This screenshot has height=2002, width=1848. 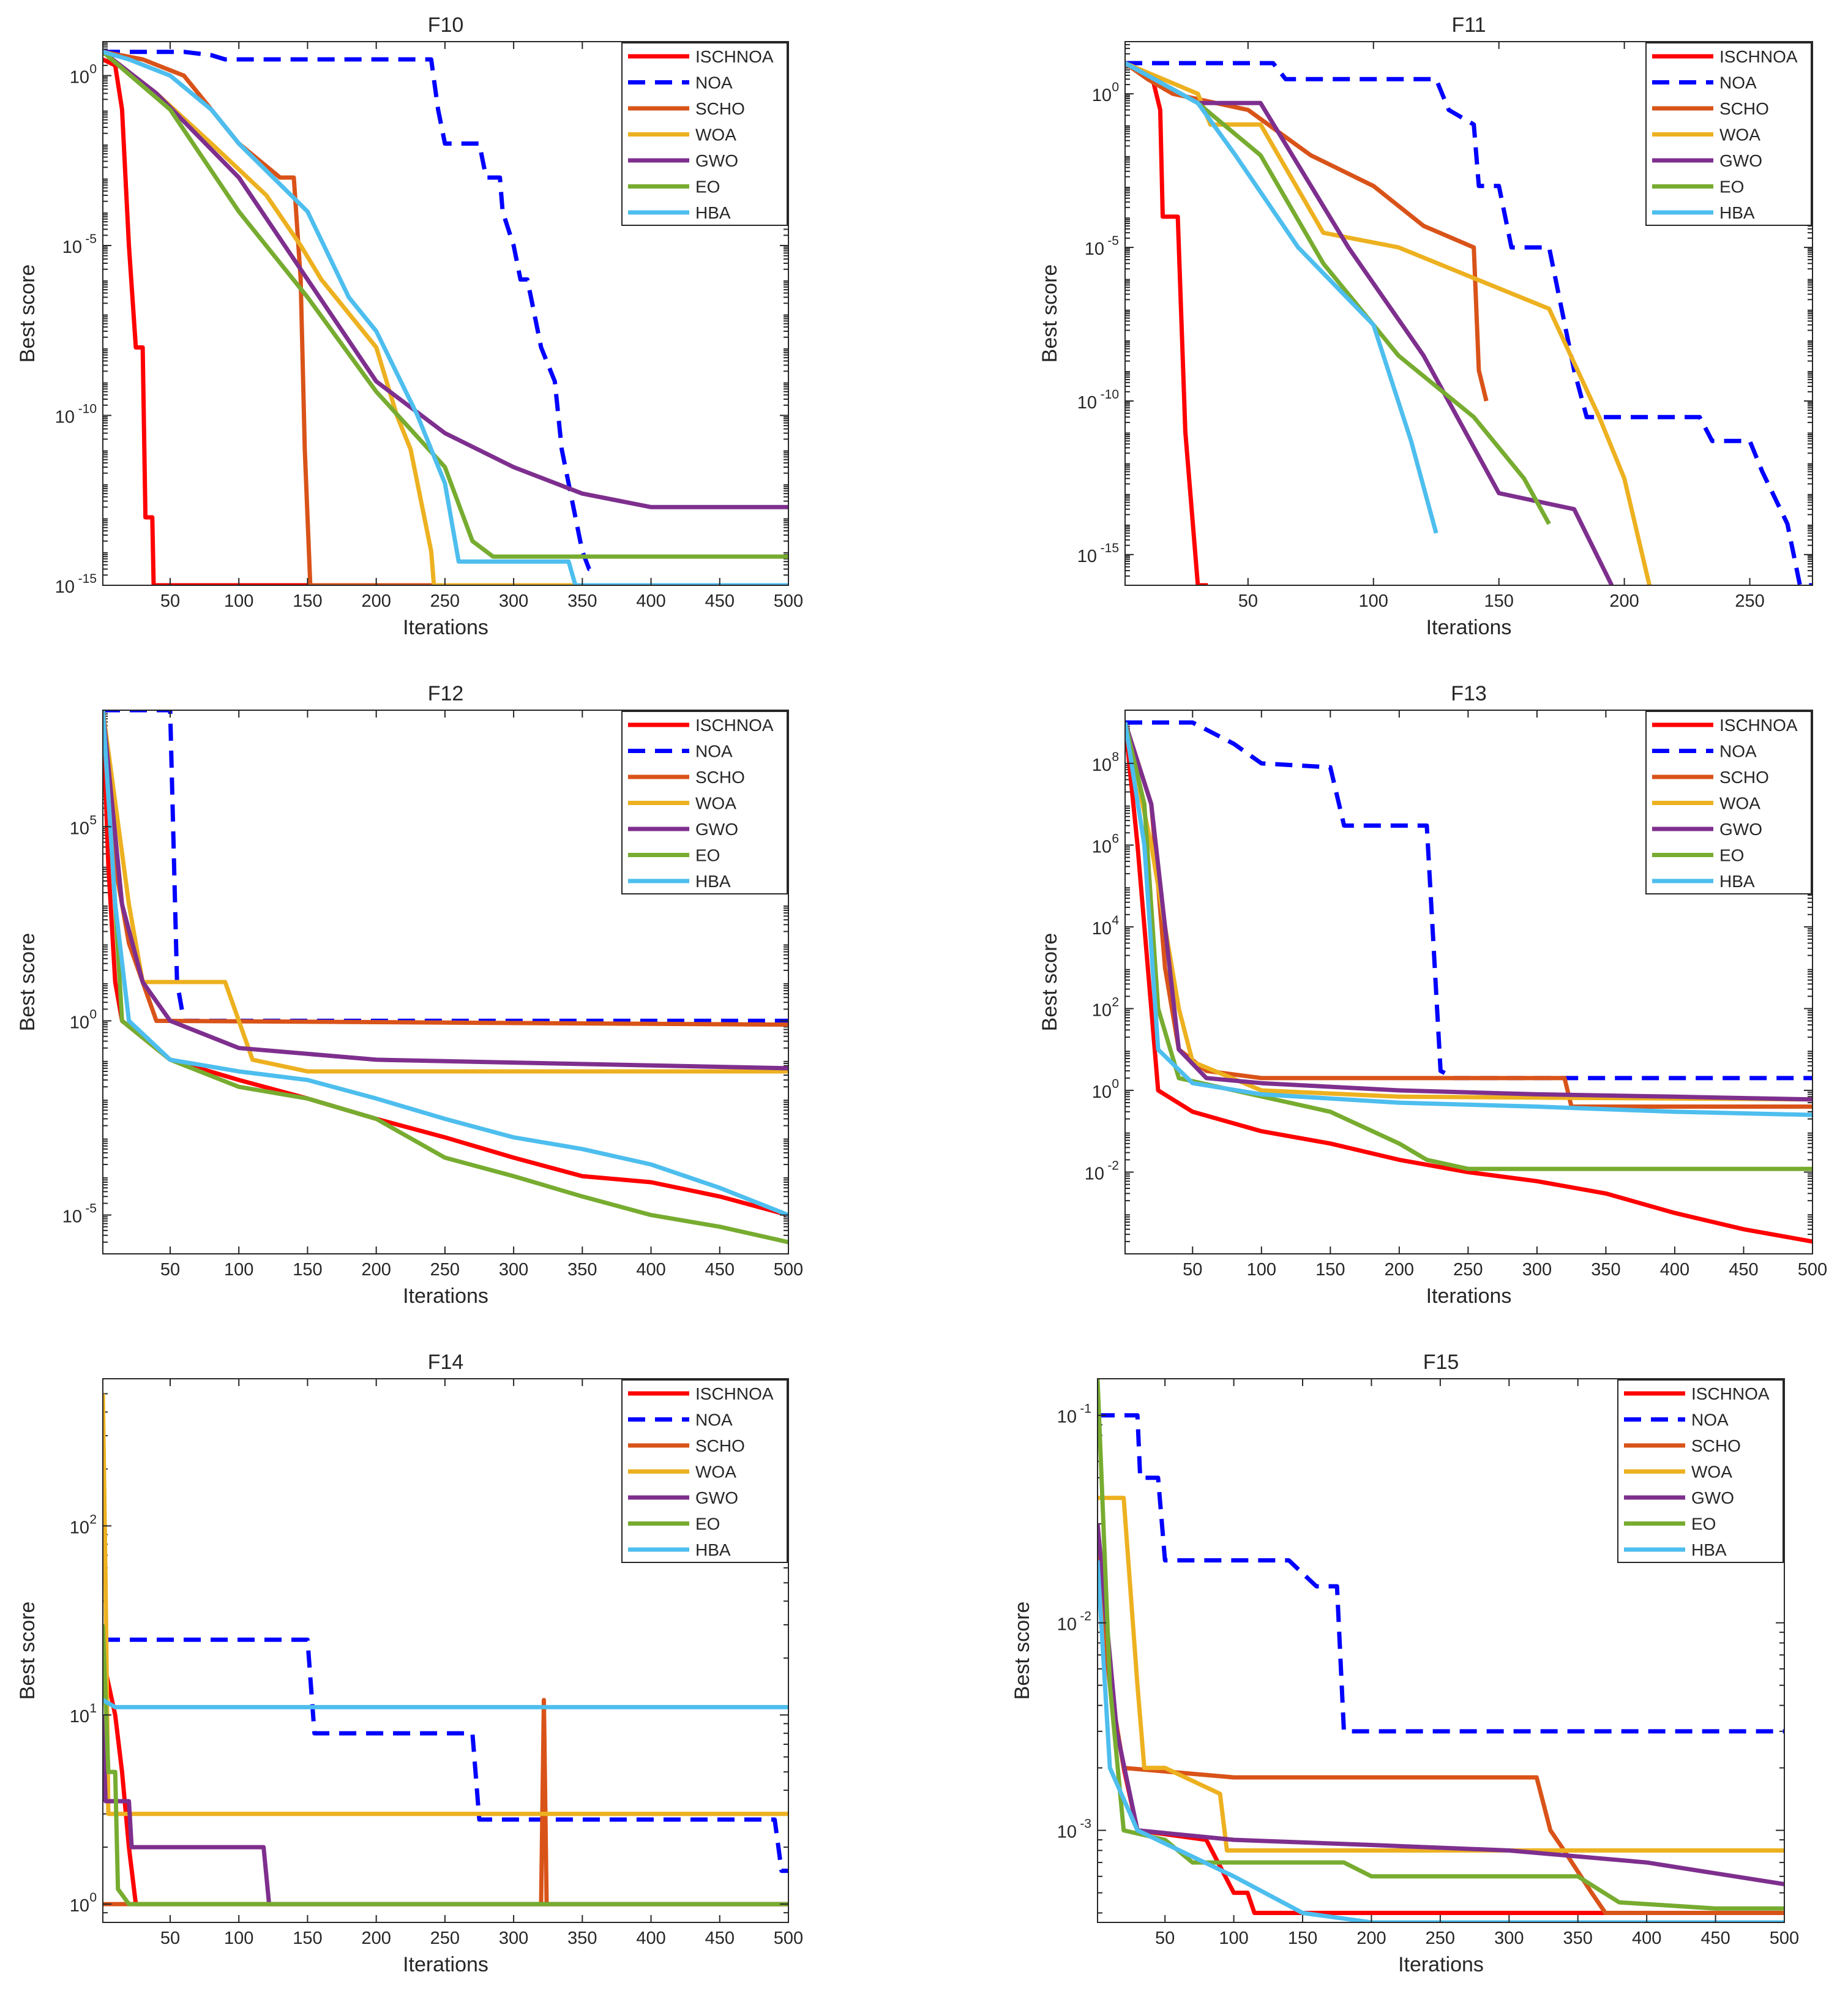 I want to click on chart-title: F12, so click(x=446, y=694).